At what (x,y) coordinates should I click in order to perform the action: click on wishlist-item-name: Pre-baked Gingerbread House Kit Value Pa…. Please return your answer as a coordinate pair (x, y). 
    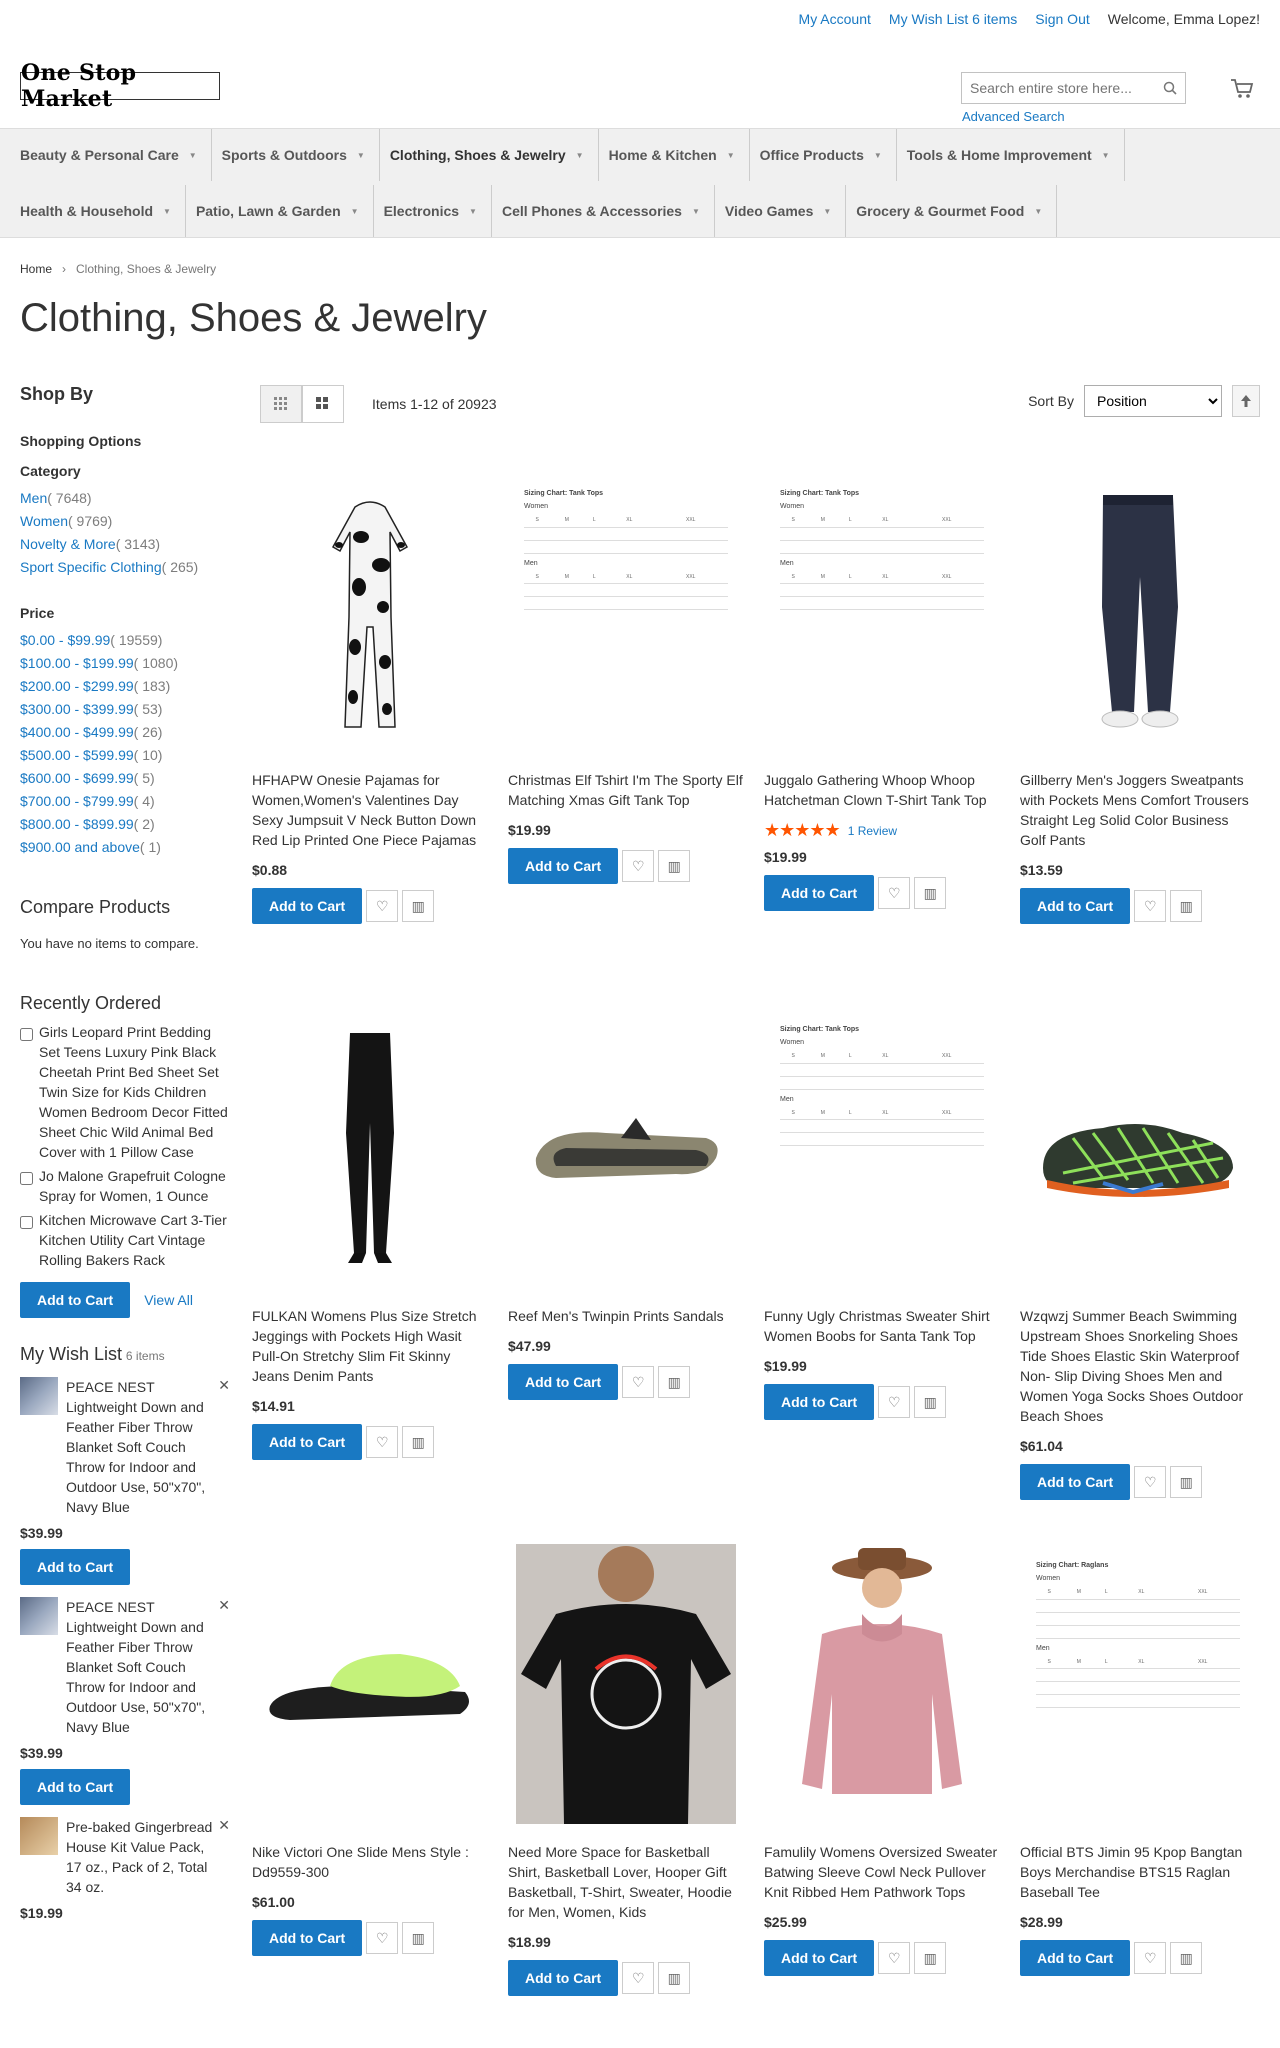
    Looking at the image, I should click on (139, 1857).